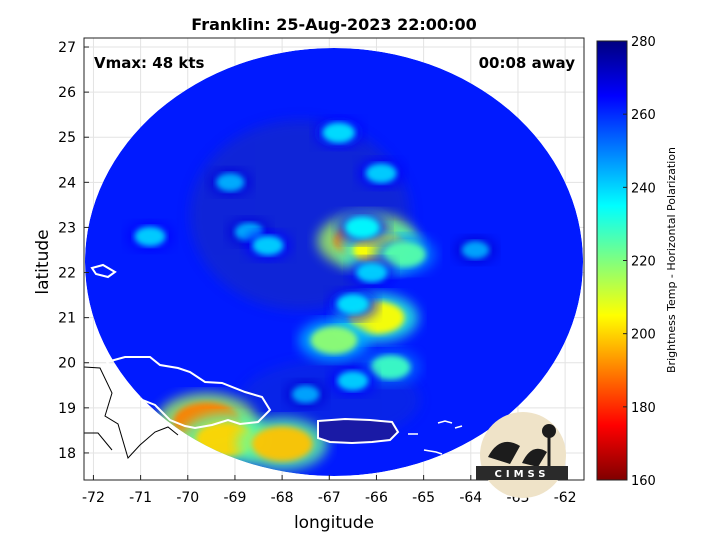 The width and height of the screenshot is (720, 540). Describe the element at coordinates (423, 498) in the screenshot. I see `x-tick-label: -65` at that location.